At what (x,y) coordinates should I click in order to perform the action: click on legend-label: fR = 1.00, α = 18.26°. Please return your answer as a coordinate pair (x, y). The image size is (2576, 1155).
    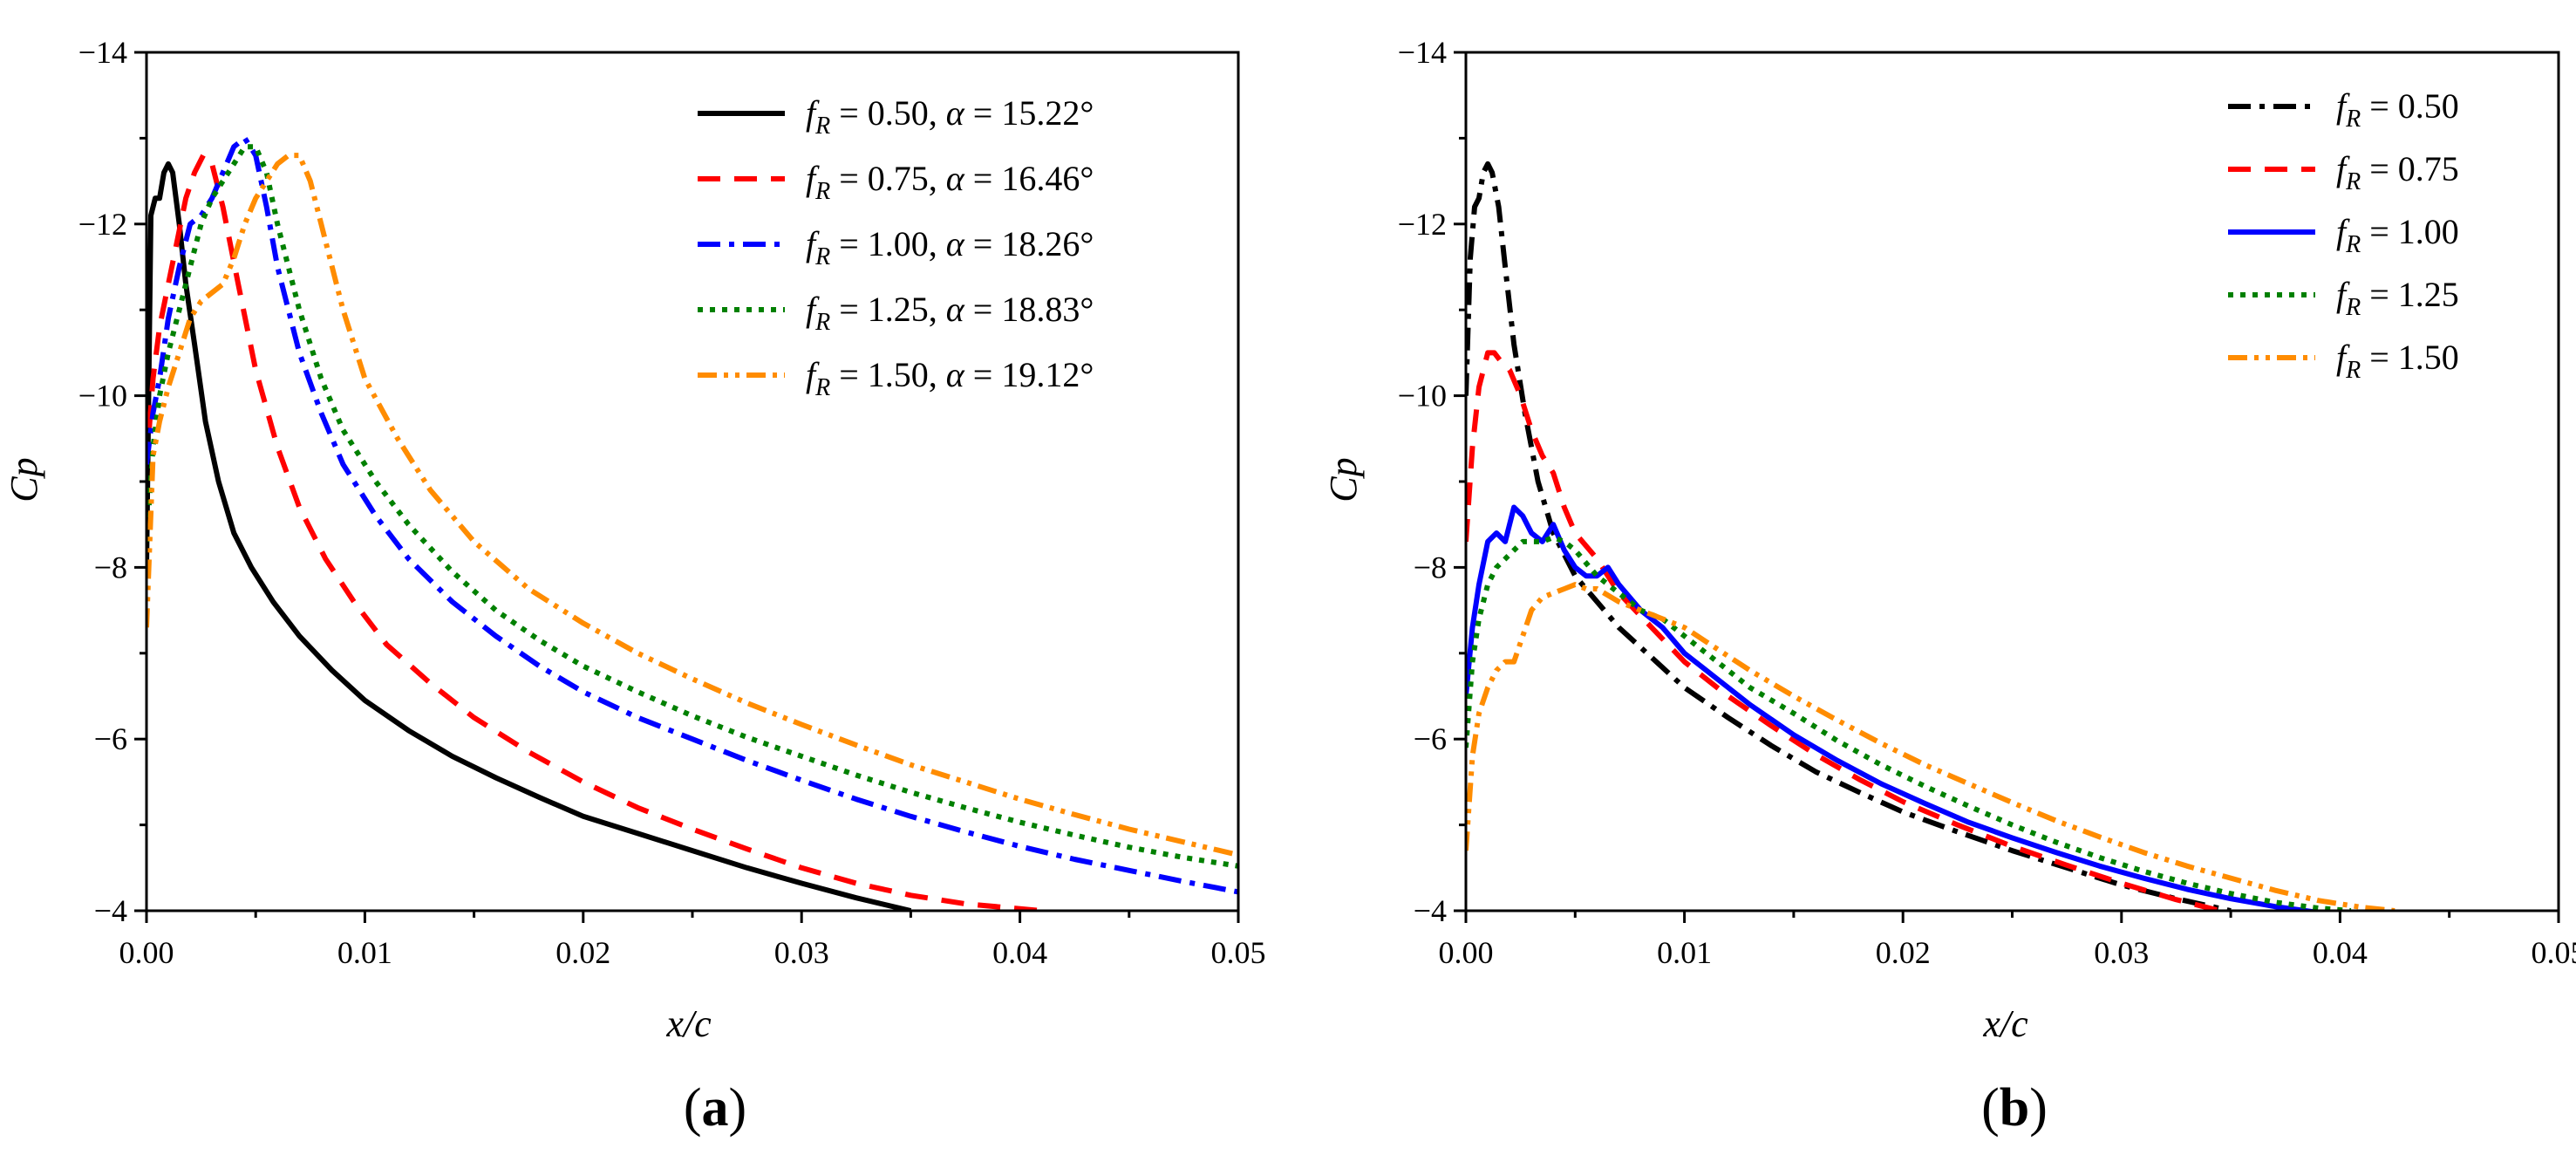
    Looking at the image, I should click on (950, 247).